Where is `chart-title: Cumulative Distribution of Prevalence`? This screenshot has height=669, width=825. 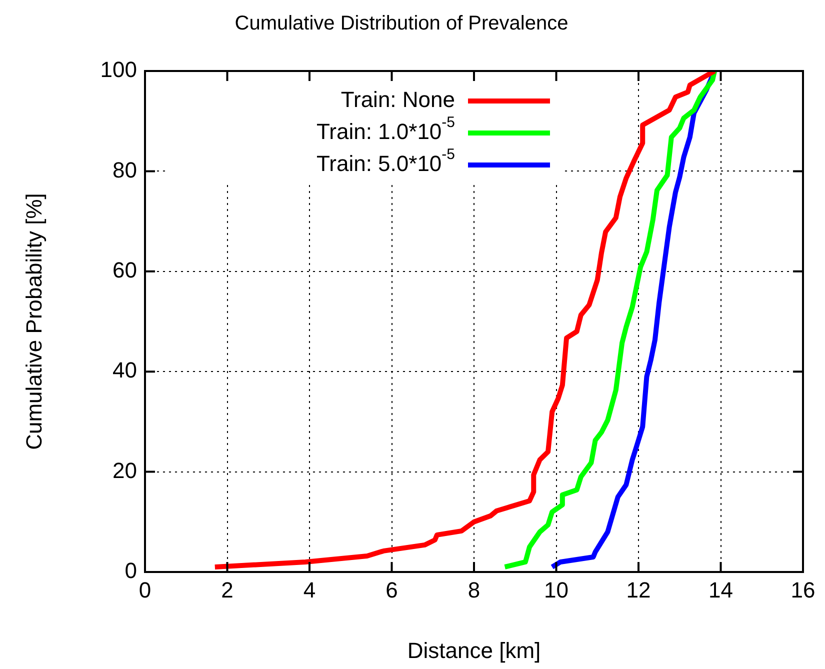 chart-title: Cumulative Distribution of Prevalence is located at coordinates (401, 23).